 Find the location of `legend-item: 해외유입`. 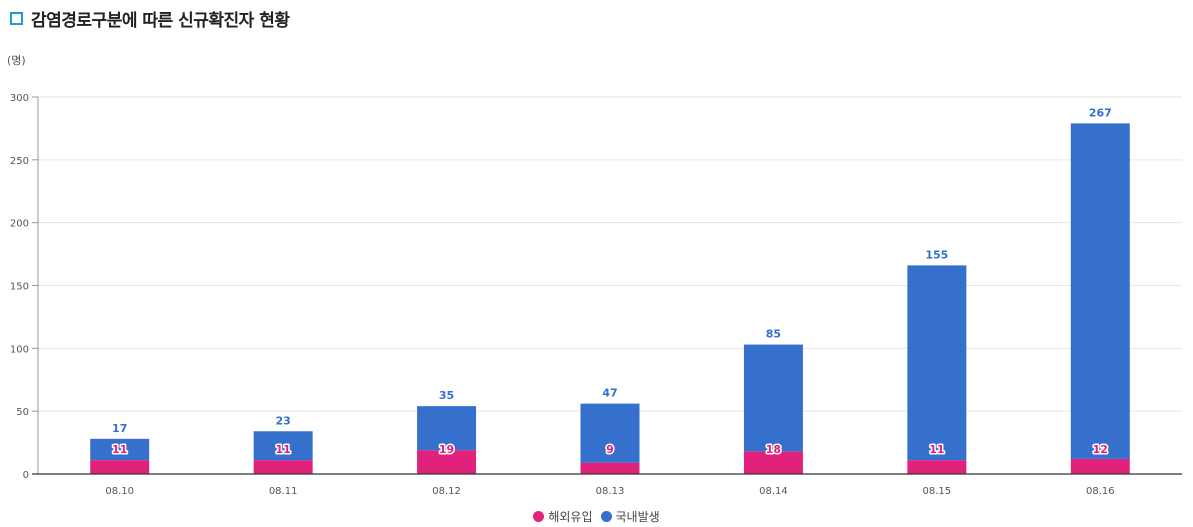

legend-item: 해외유입 is located at coordinates (563, 516).